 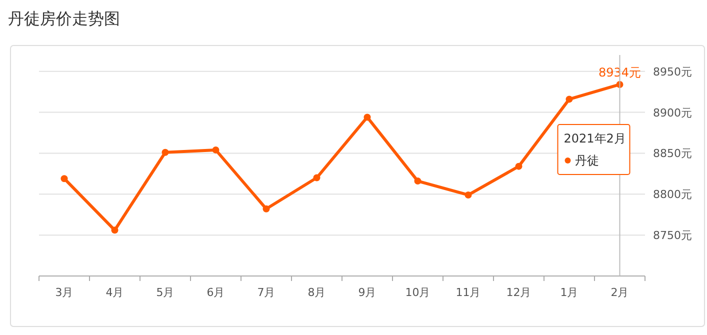 What do you see at coordinates (468, 292) in the screenshot?
I see `x-tick-label: 11月` at bounding box center [468, 292].